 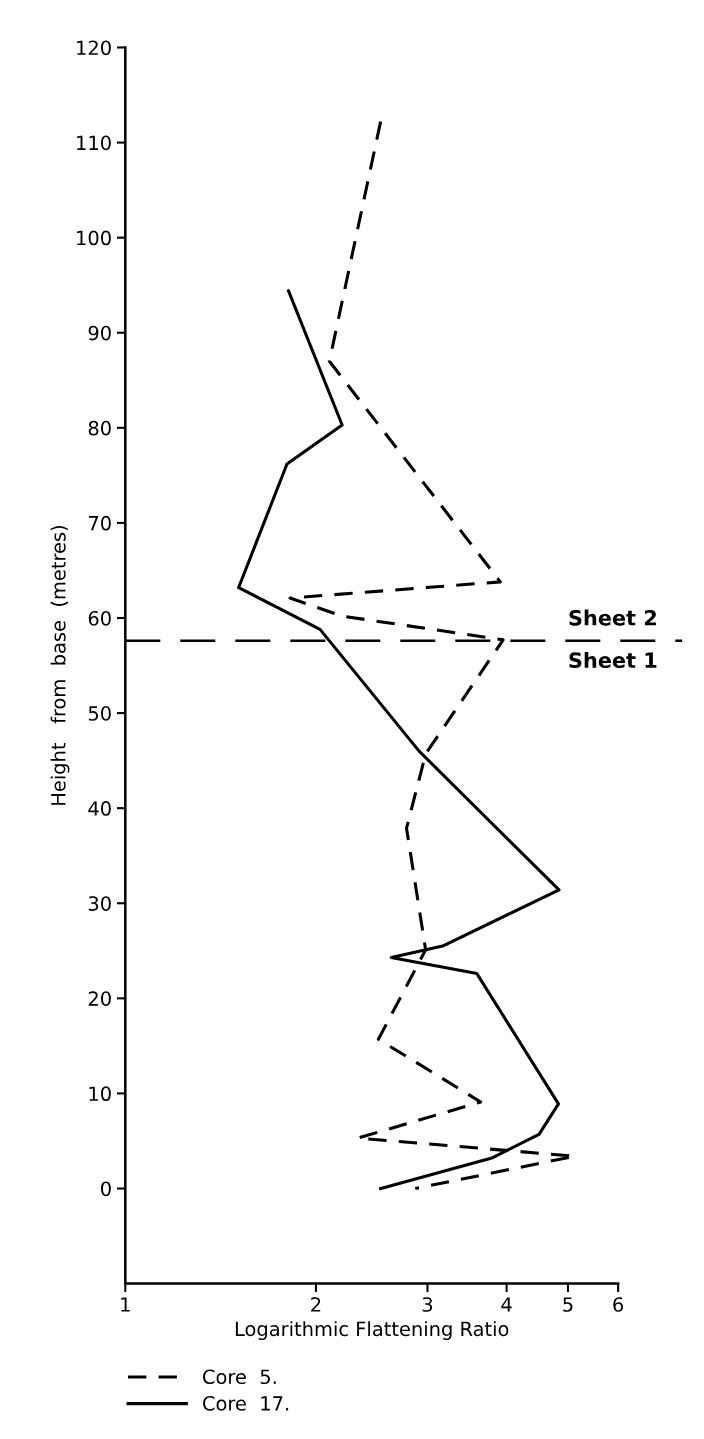 I want to click on legend-label: Core 17., so click(x=246, y=1403).